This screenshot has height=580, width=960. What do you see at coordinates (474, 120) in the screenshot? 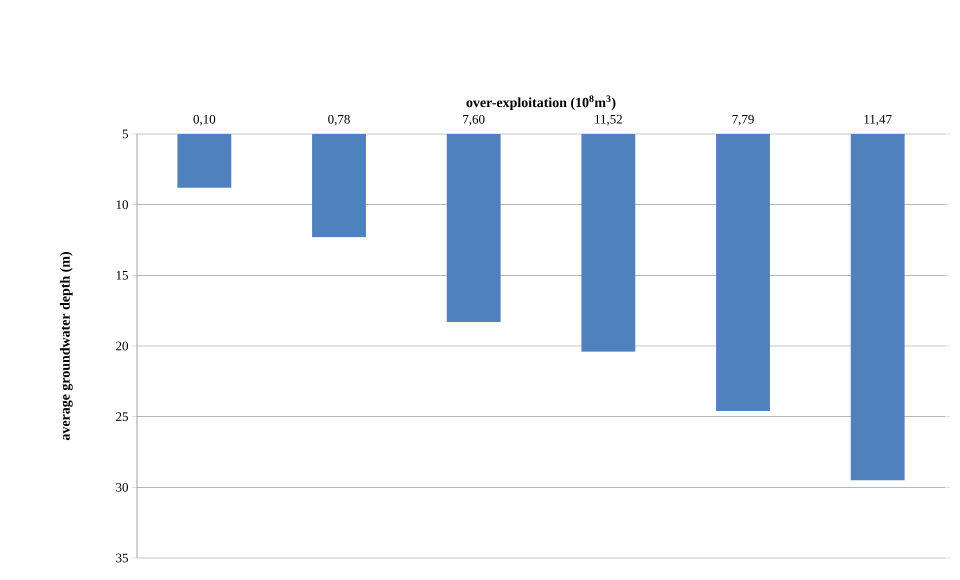
I see `x-tick-label: 7,60` at bounding box center [474, 120].